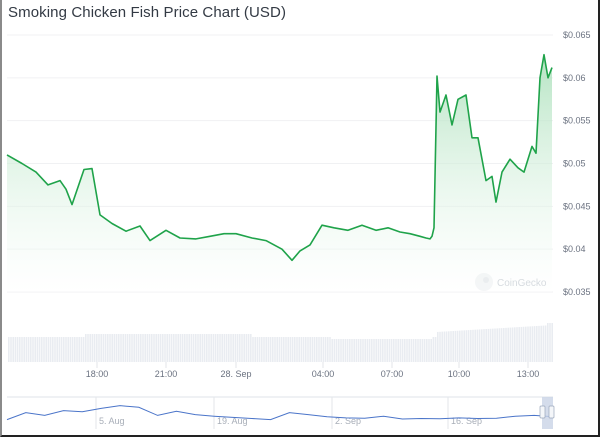  What do you see at coordinates (577, 206) in the screenshot?
I see `y-tick-label: $0.045` at bounding box center [577, 206].